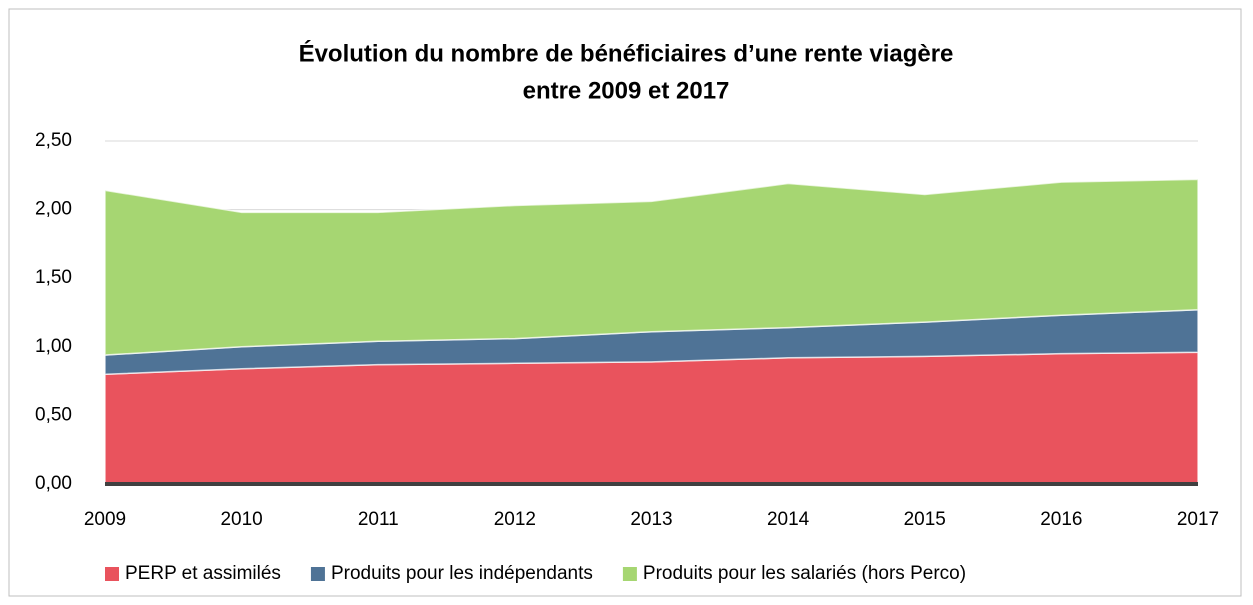 The height and width of the screenshot is (605, 1253). What do you see at coordinates (626, 90) in the screenshot?
I see `chart-title: entre 2009 et 2017` at bounding box center [626, 90].